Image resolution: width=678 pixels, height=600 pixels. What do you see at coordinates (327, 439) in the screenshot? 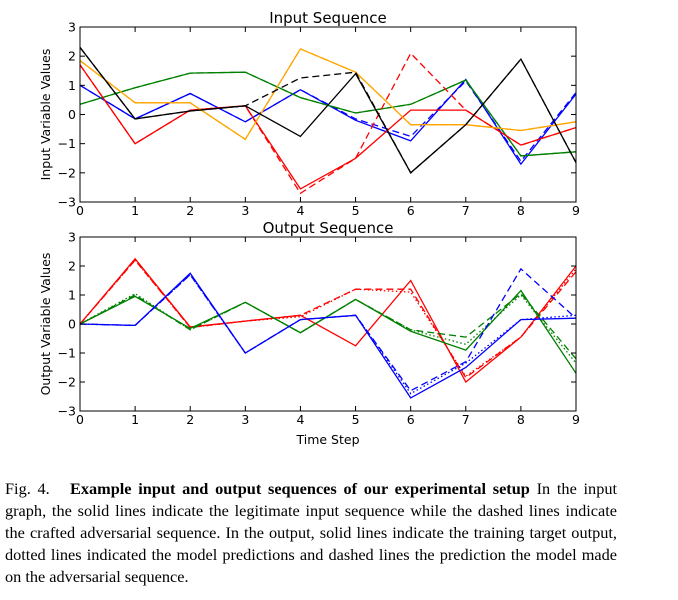
I see `x-axis-label: Time Step` at bounding box center [327, 439].